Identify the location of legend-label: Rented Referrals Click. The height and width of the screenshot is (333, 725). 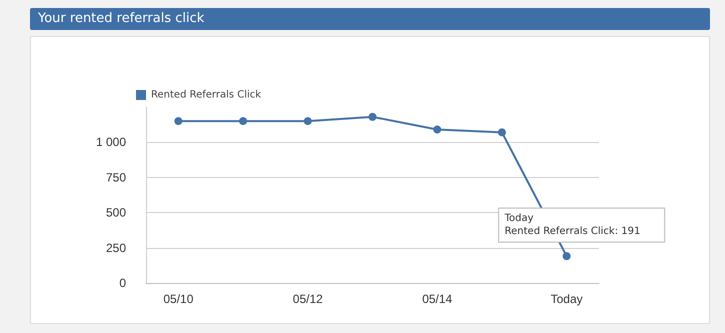
(206, 95).